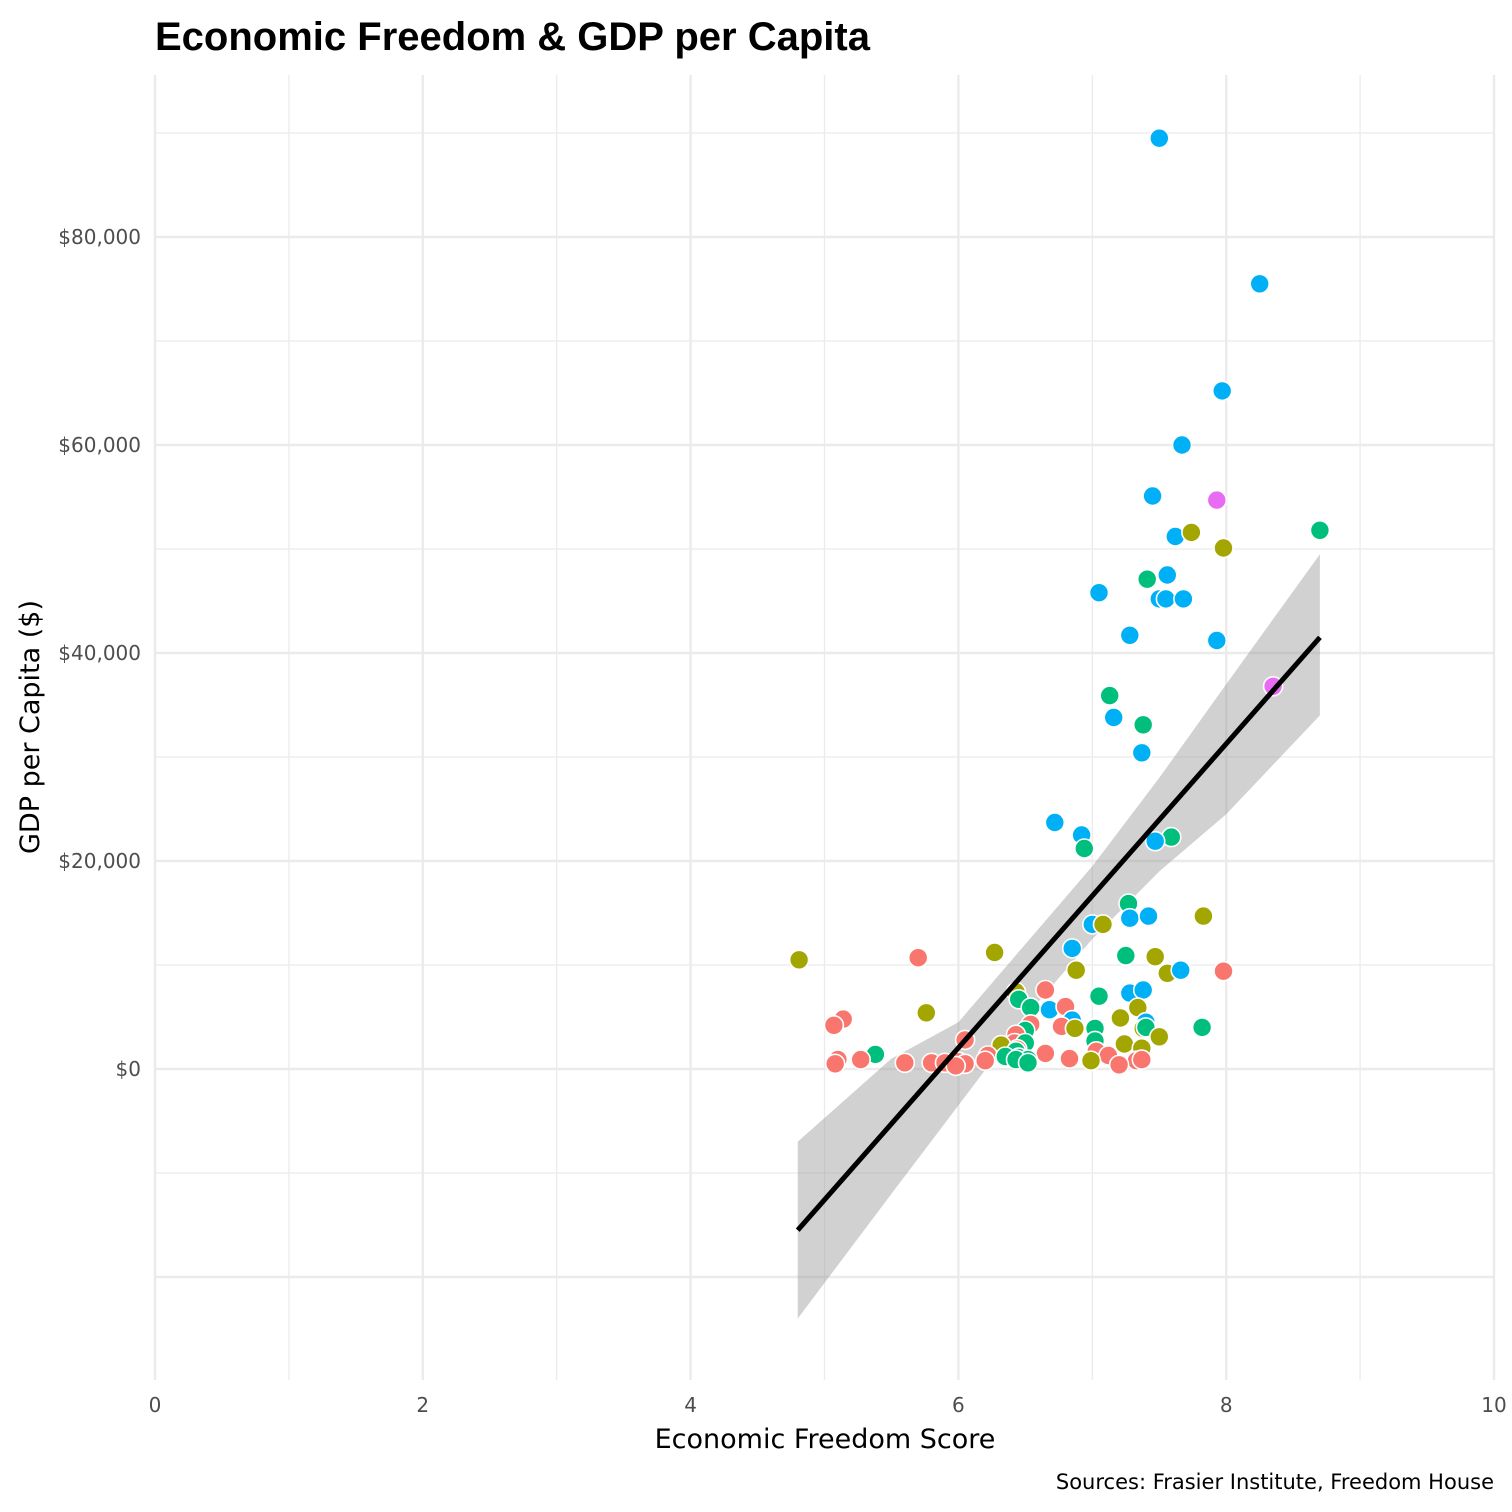 The height and width of the screenshot is (1512, 1512). I want to click on x-tick-label: 6, so click(958, 1405).